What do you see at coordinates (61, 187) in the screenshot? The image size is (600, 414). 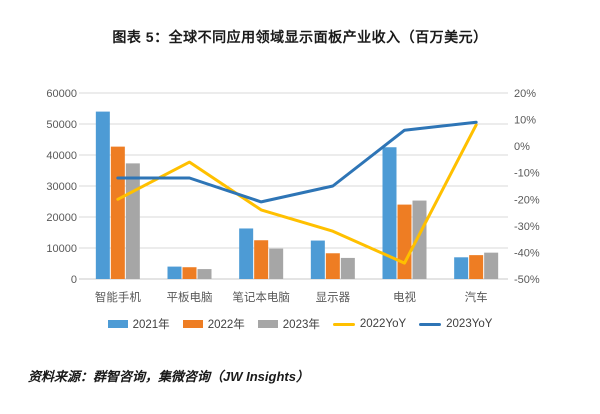 I see `left-axis-tick-label: 30000` at bounding box center [61, 187].